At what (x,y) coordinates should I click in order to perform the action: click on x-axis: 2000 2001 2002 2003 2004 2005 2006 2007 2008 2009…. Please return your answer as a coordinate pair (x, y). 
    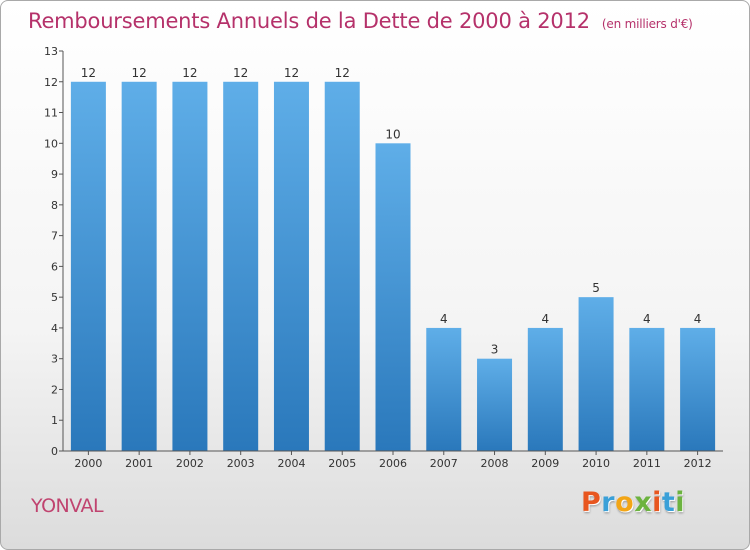
    Looking at the image, I should click on (393, 460).